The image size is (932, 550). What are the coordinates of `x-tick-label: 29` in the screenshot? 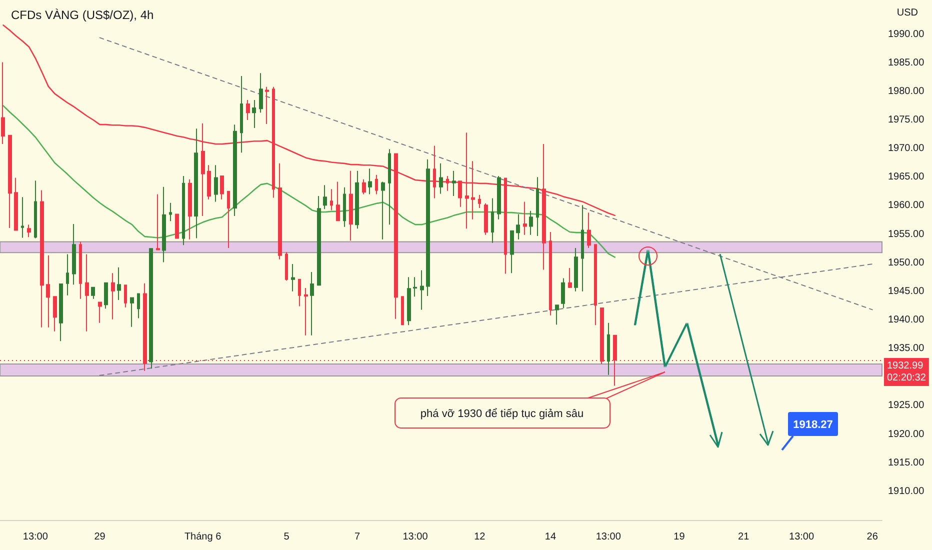 It's located at (100, 537).